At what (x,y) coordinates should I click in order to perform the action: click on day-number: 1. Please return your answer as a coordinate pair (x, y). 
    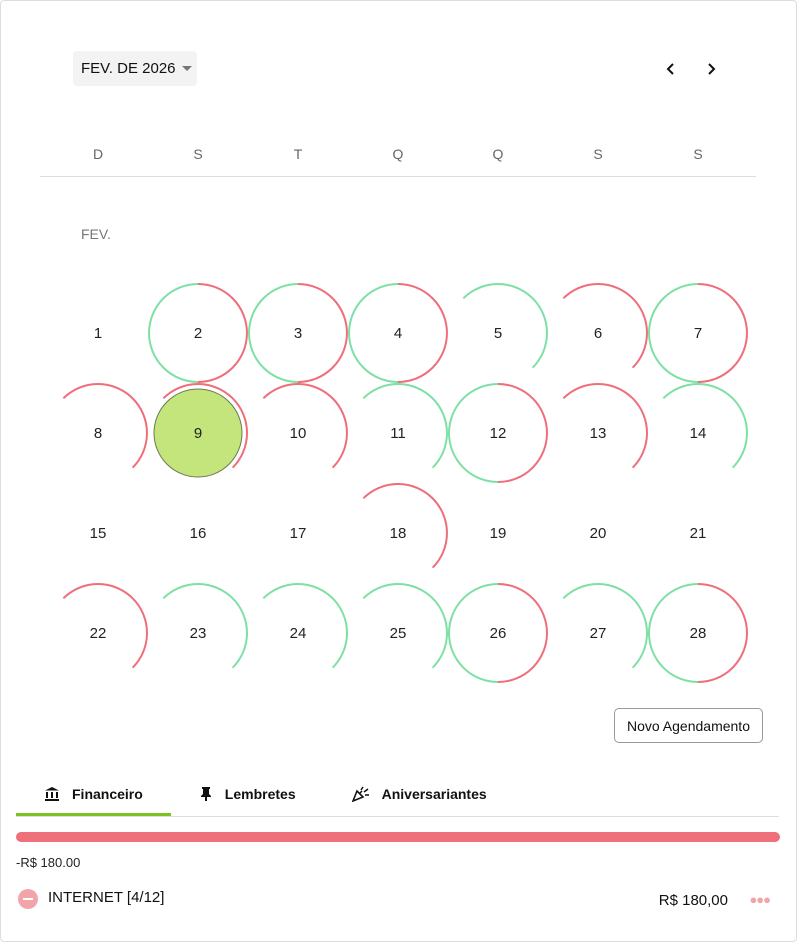
    Looking at the image, I should click on (98, 333).